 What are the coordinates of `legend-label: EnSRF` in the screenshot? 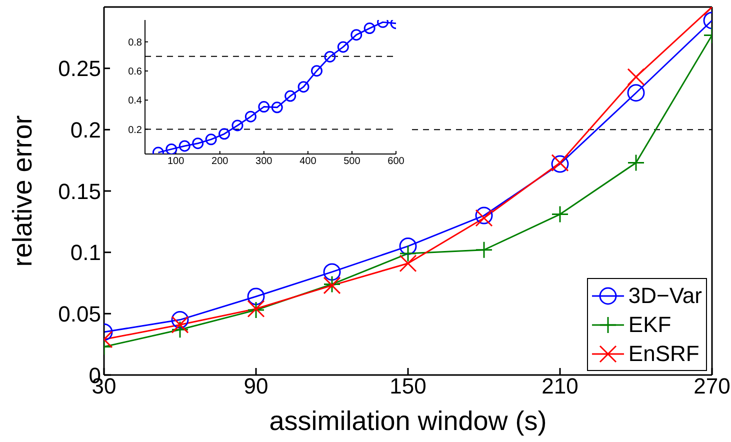 It's located at (664, 353).